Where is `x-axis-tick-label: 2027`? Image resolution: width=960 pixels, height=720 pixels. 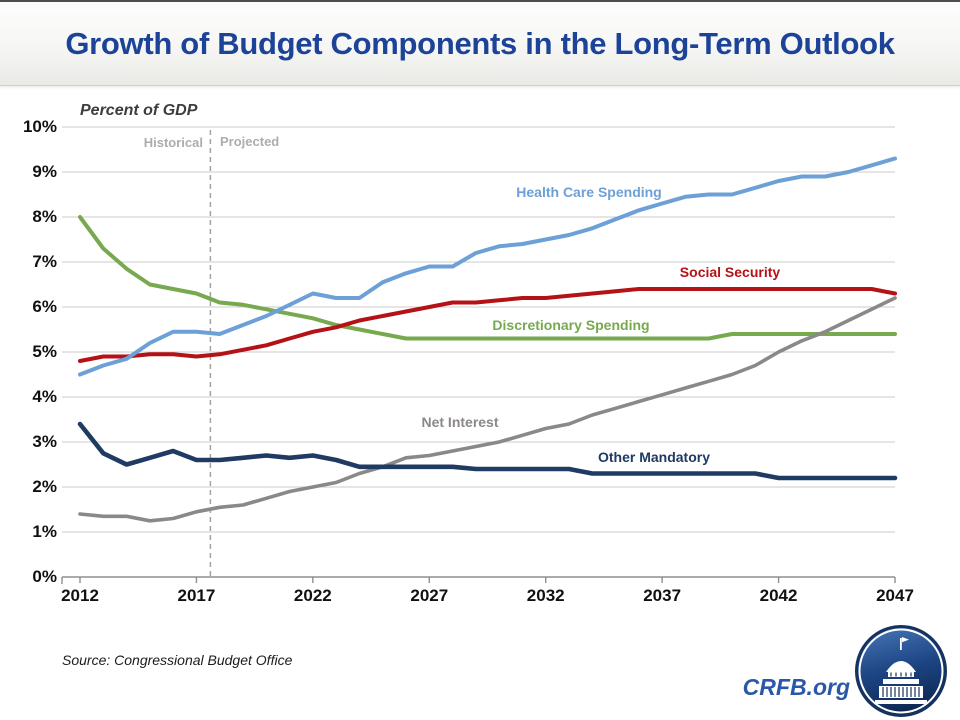 x-axis-tick-label: 2027 is located at coordinates (429, 595).